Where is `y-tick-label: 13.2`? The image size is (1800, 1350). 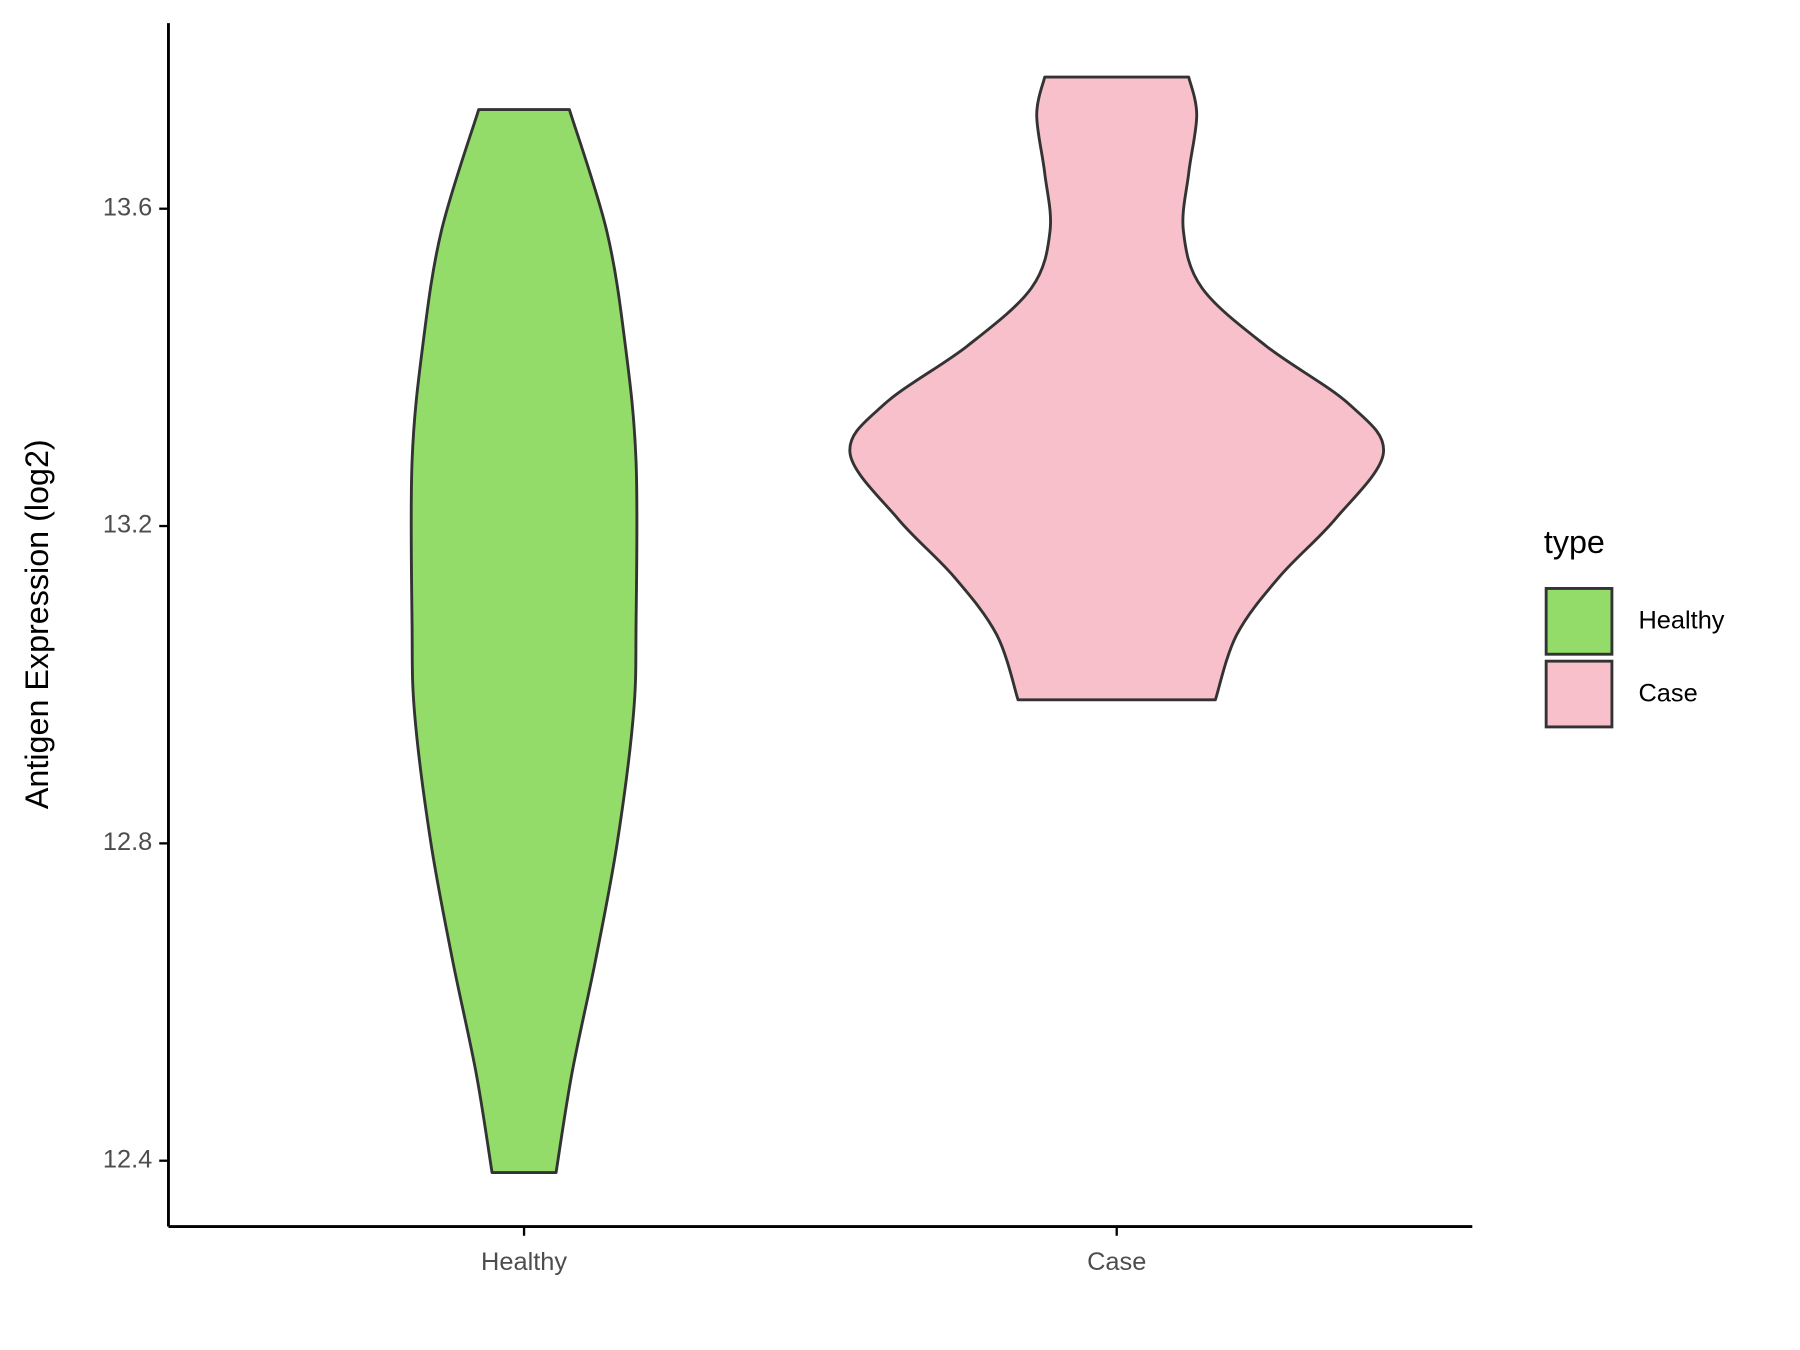
y-tick-label: 13.2 is located at coordinates (127, 525).